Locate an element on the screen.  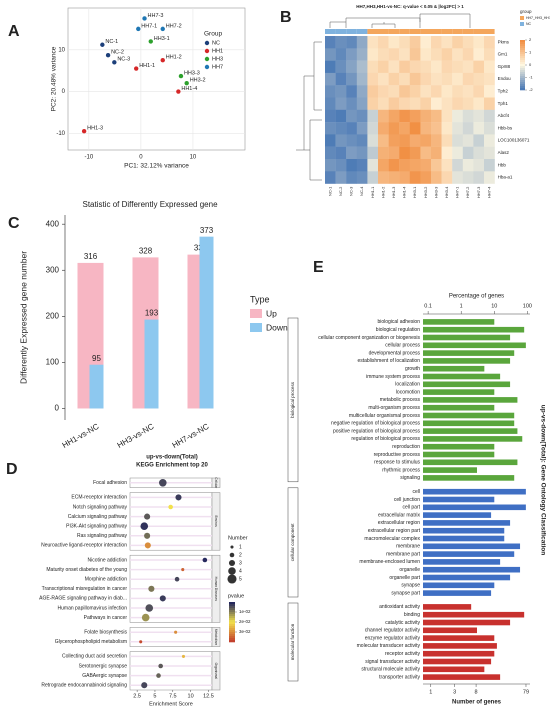
category-label: locomotion is located at coordinates (408, 392).